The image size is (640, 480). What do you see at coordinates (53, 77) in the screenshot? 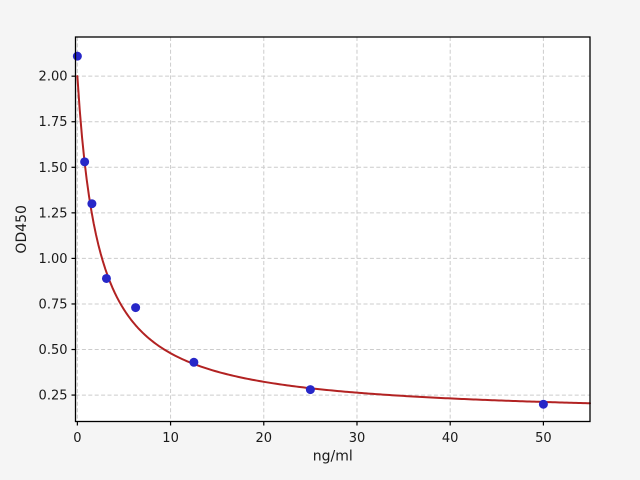
I see `y-tick-label: 2.00` at bounding box center [53, 77].